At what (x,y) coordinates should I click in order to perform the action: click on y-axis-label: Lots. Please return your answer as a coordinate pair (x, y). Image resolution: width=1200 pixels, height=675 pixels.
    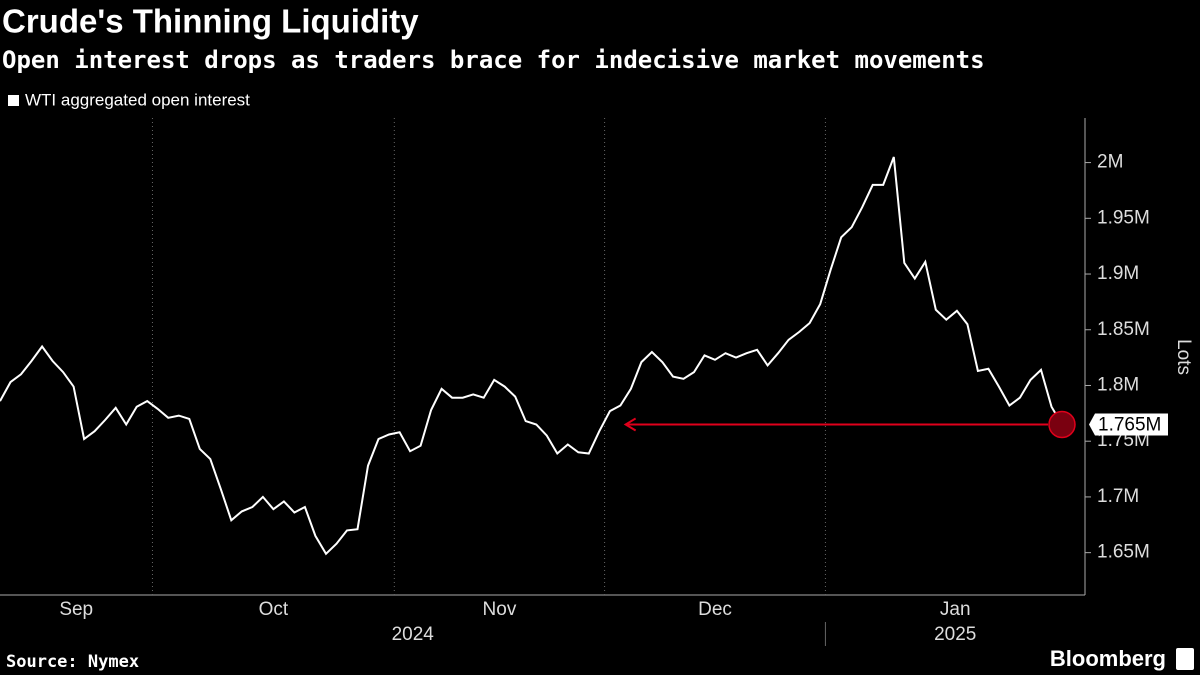
    Looking at the image, I should click on (1183, 357).